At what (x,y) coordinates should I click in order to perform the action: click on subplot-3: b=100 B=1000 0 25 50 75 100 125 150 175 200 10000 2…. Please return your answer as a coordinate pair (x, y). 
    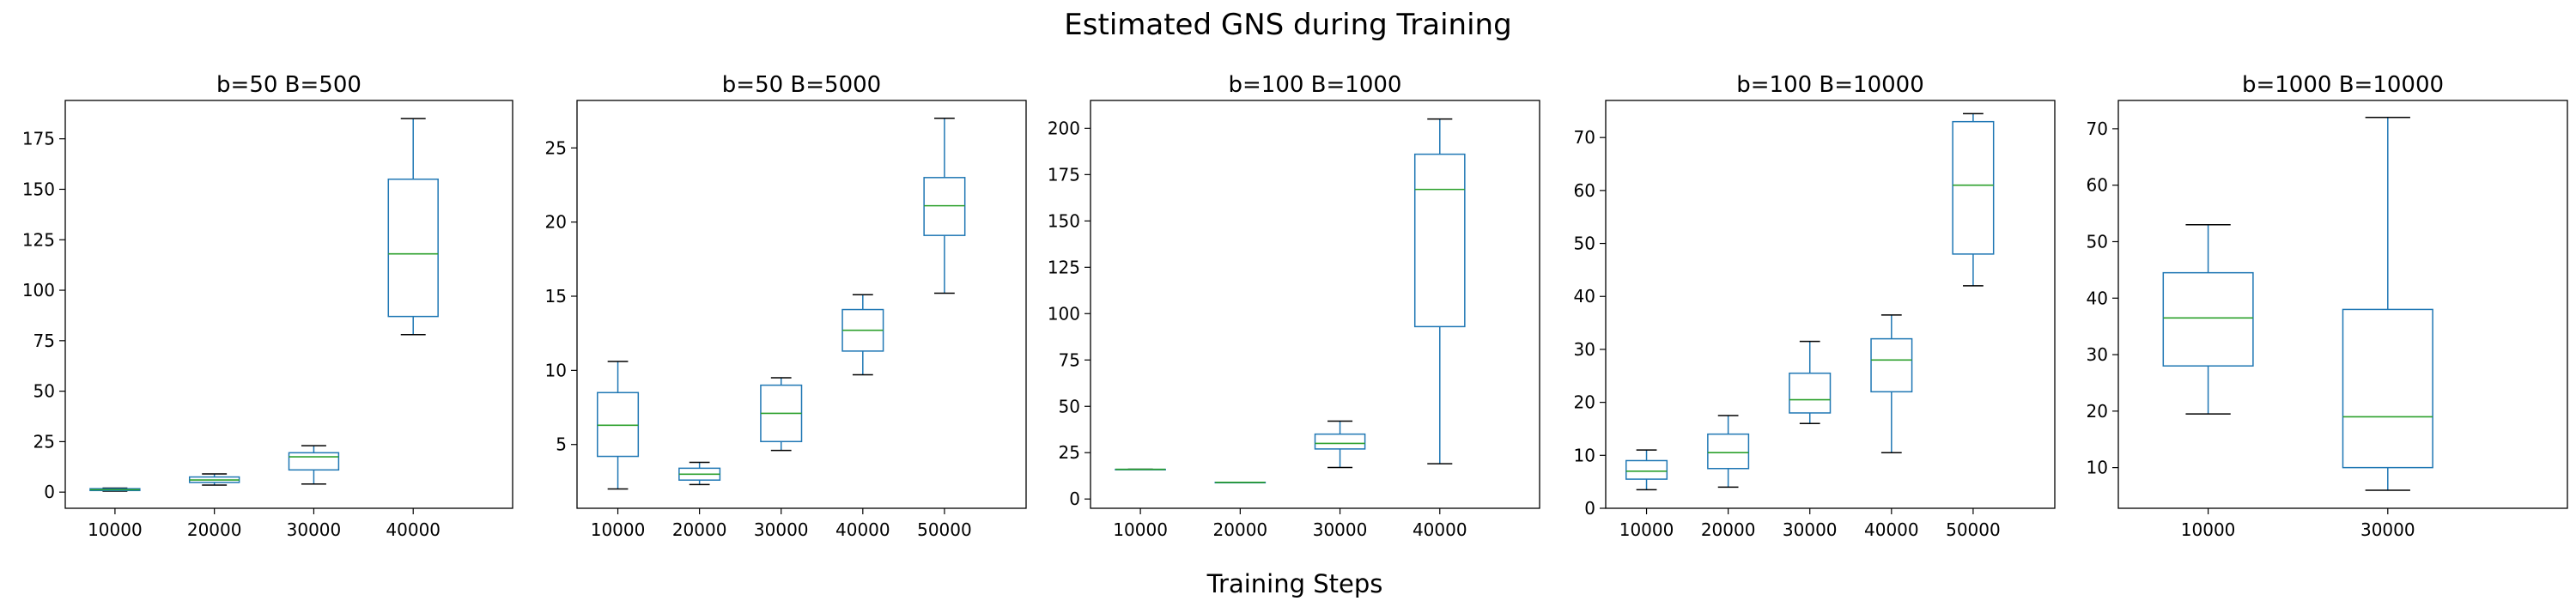
    Looking at the image, I should click on (1294, 306).